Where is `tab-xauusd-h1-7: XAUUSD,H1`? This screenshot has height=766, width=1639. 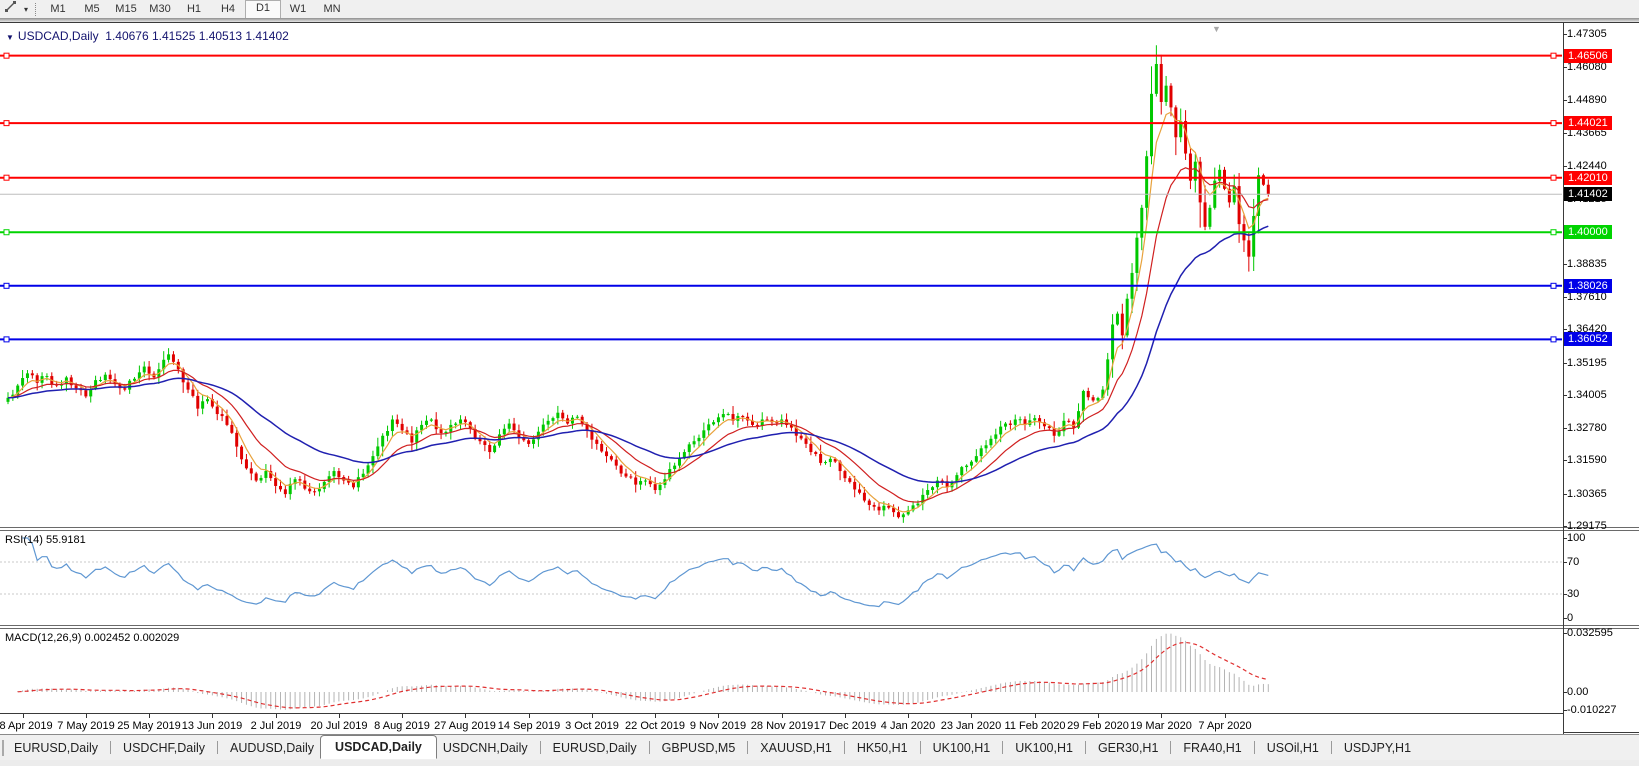
tab-xauusd-h1-7: XAUUSD,H1 is located at coordinates (796, 747).